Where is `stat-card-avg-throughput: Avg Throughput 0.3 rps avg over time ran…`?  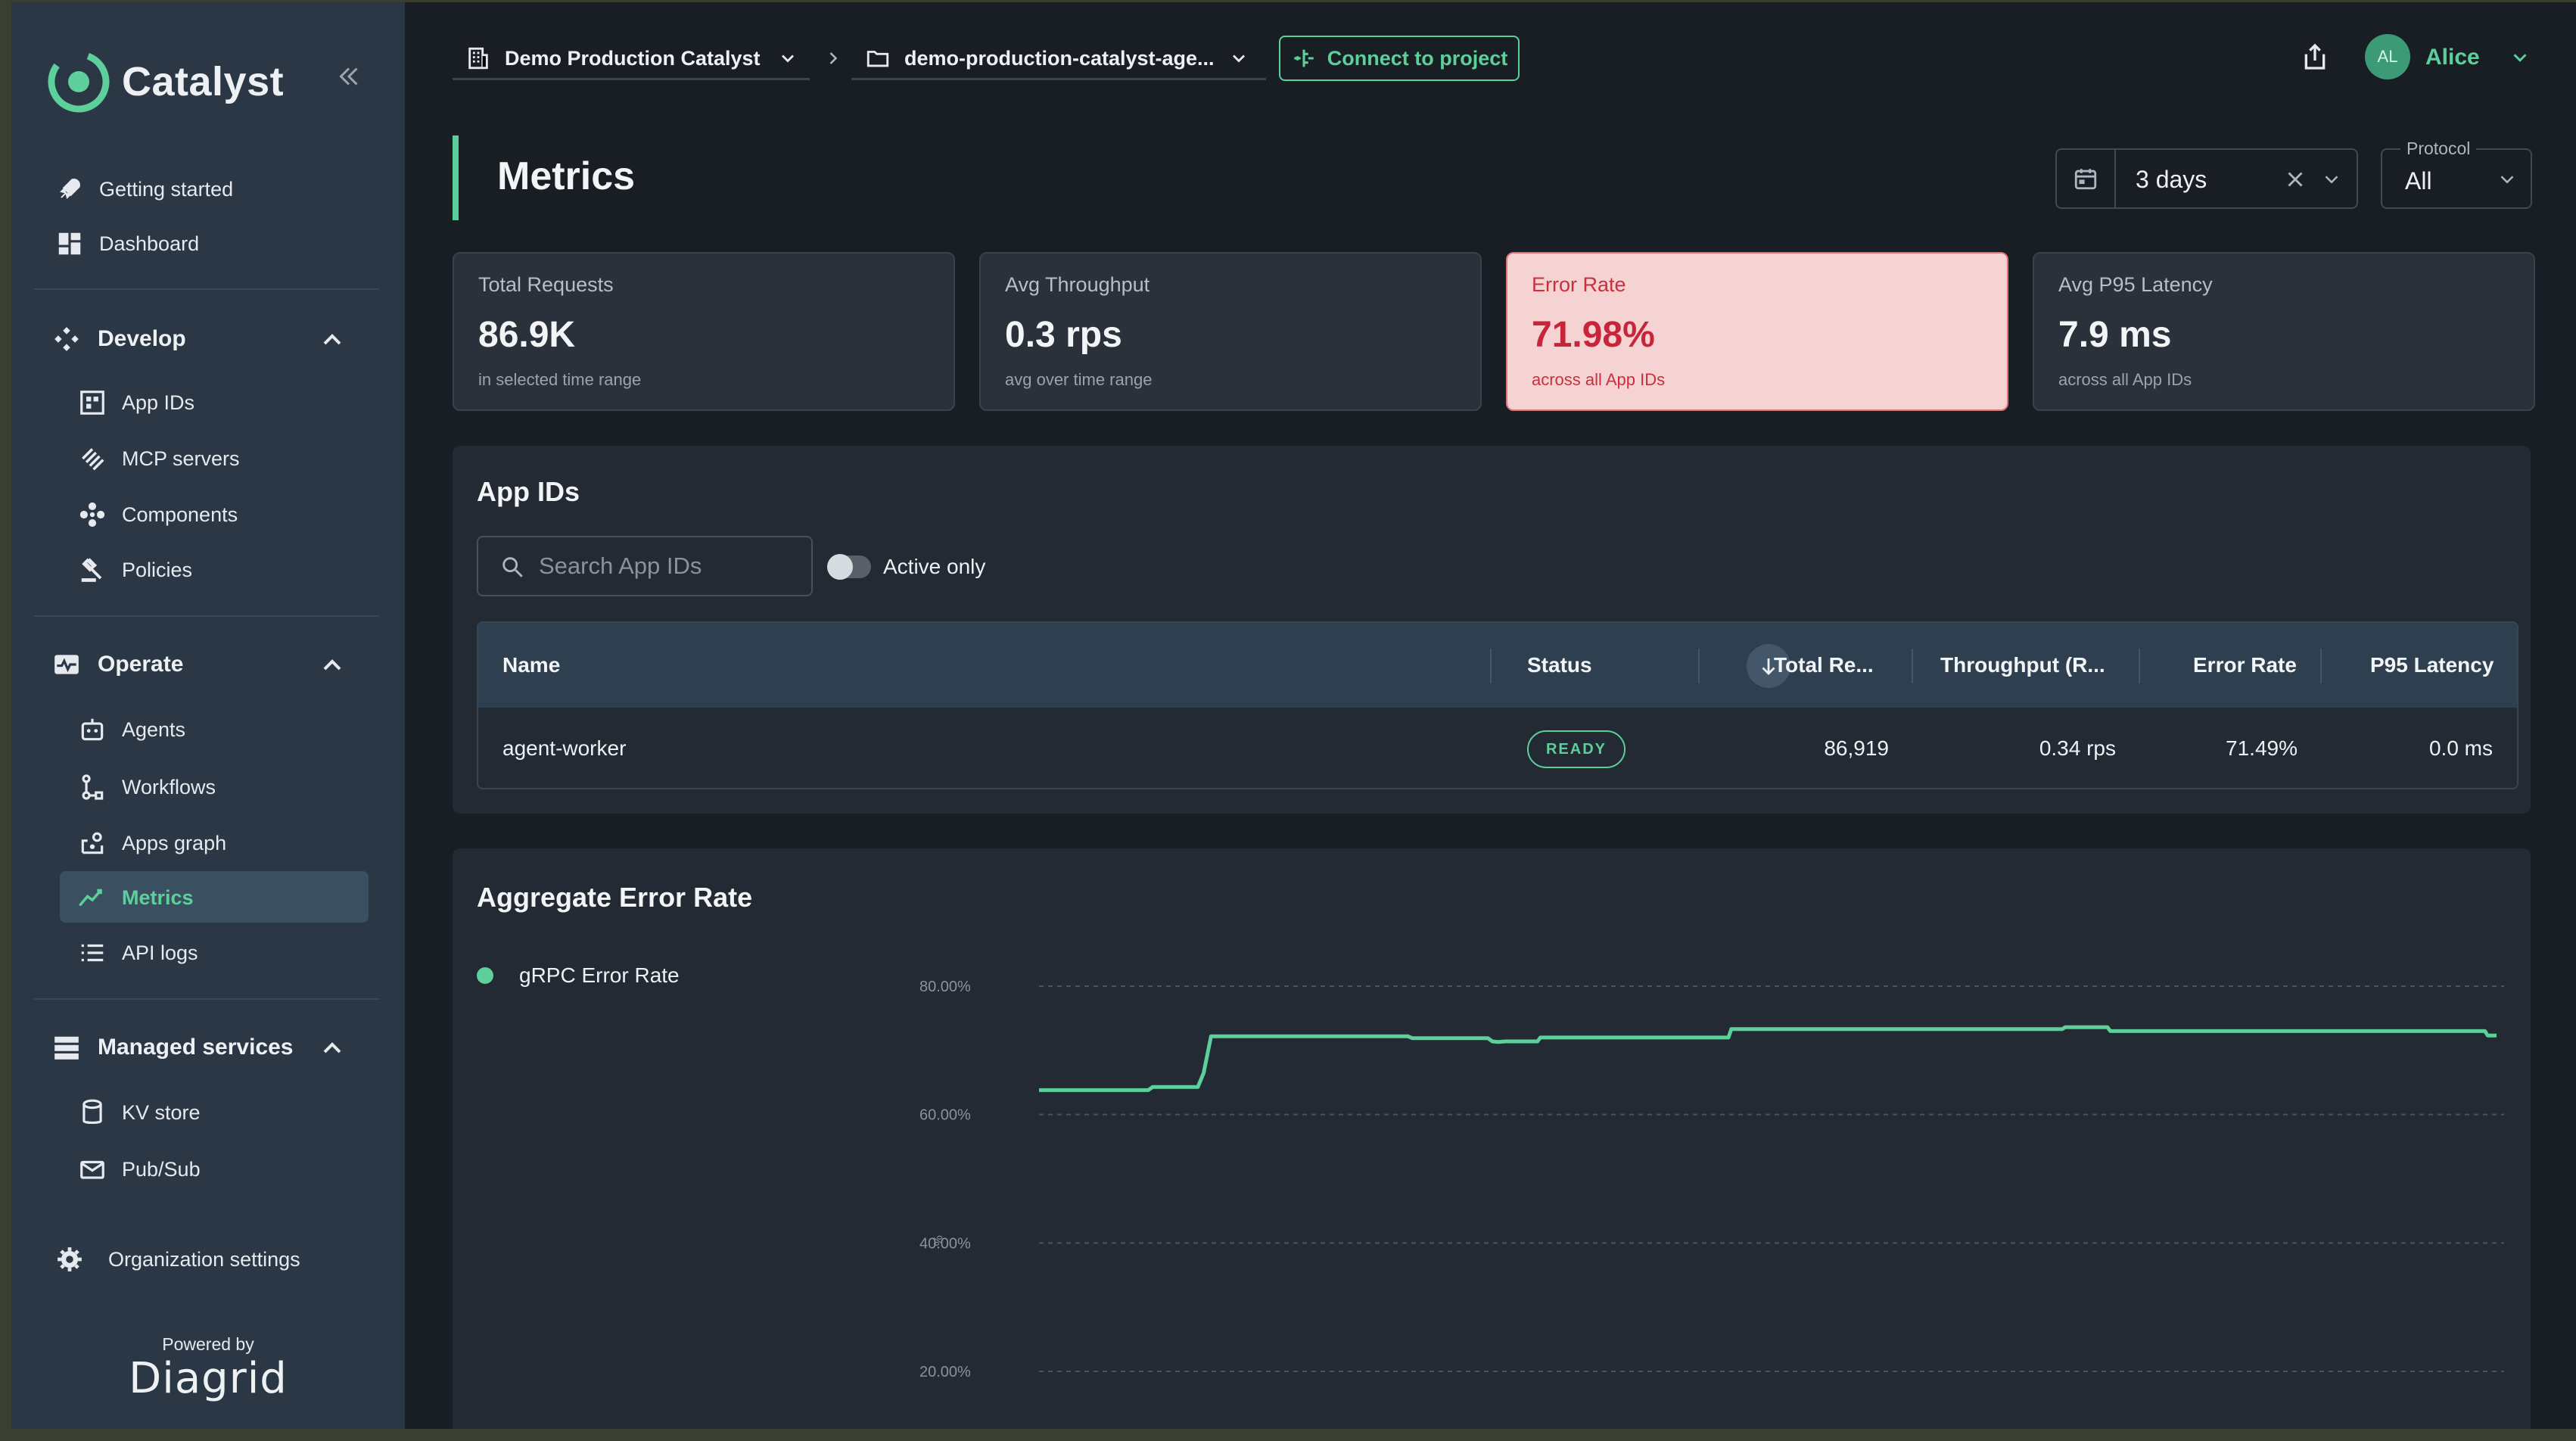
stat-card-avg-throughput: Avg Throughput 0.3 rps avg over time ran… is located at coordinates (1230, 331).